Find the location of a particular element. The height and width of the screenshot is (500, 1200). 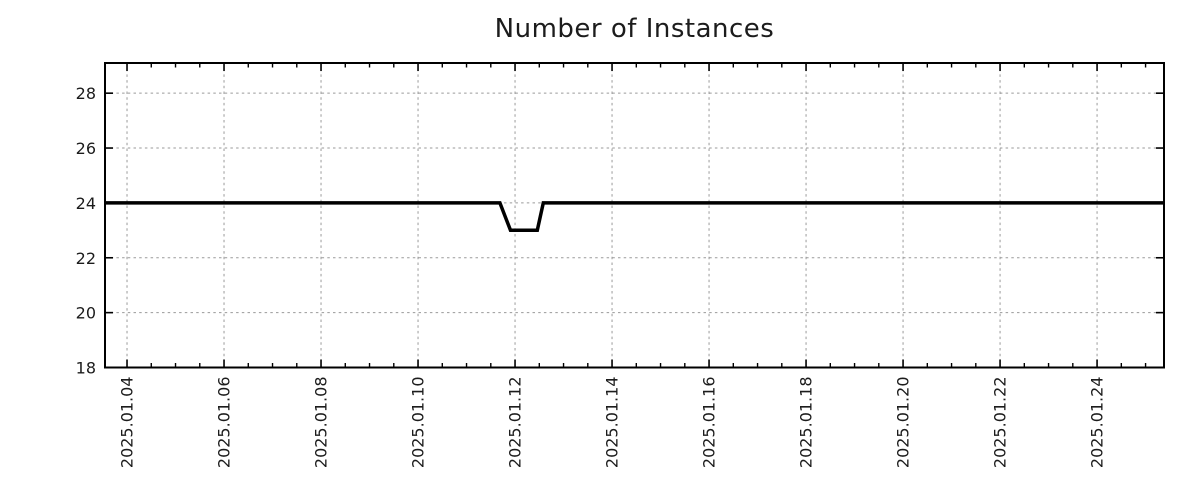

chart-title: Number of Instances is located at coordinates (634, 29).